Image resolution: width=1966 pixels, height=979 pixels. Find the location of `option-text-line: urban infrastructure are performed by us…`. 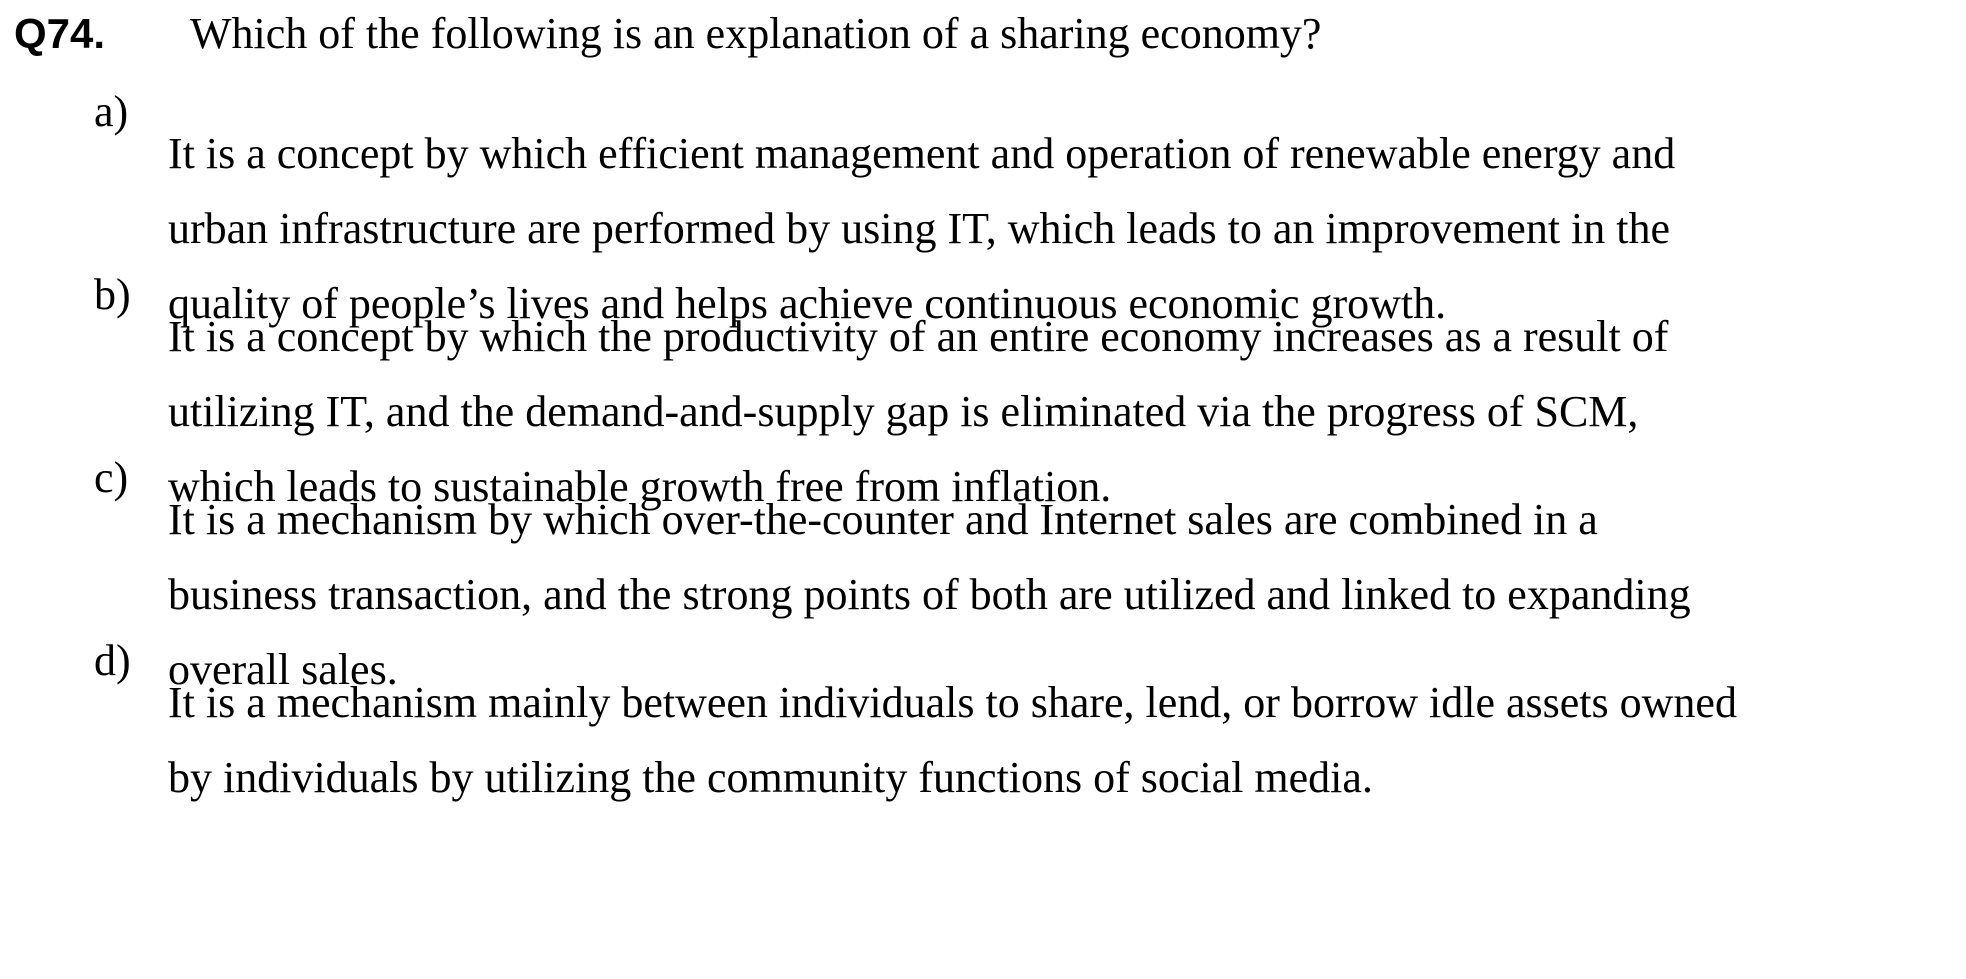

option-text-line: urban infrastructure are performed by us… is located at coordinates (919, 228).